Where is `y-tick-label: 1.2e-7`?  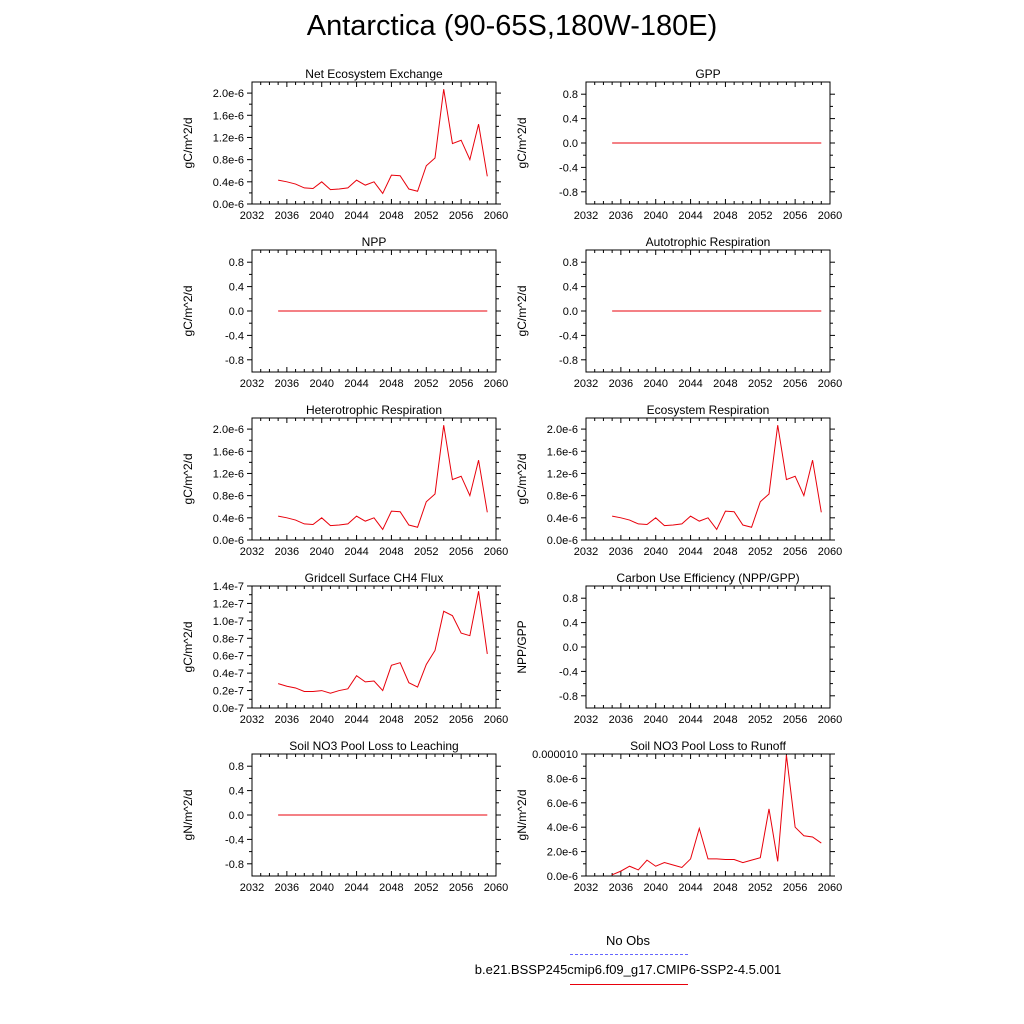
y-tick-label: 1.2e-7 is located at coordinates (228, 604).